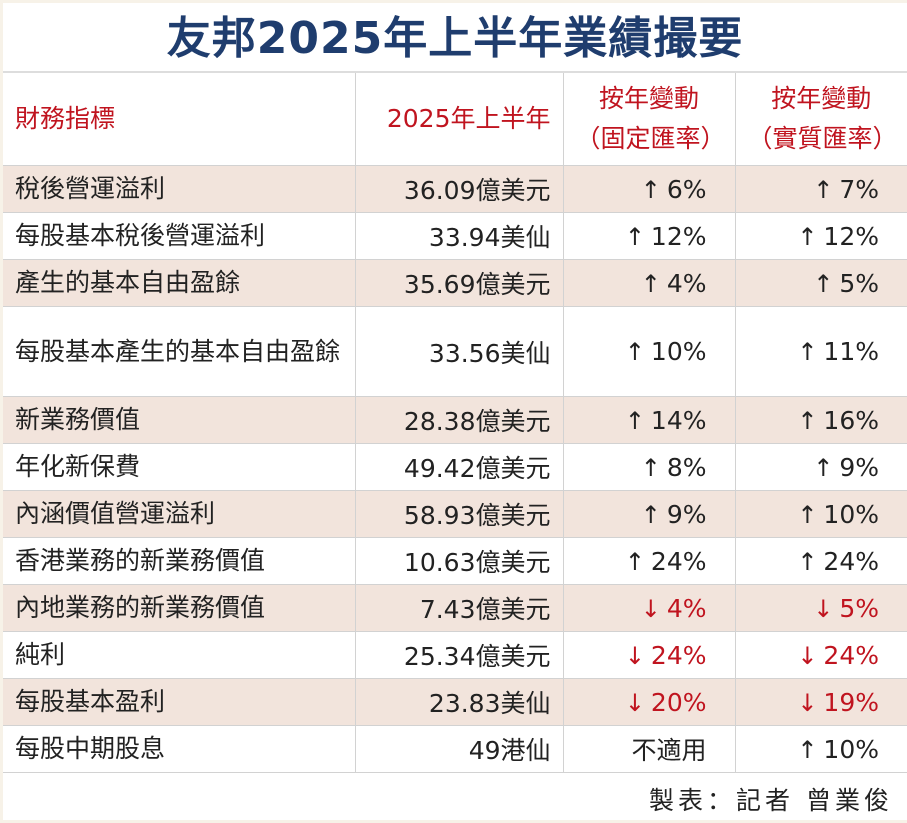 Image resolution: width=907 pixels, height=823 pixels. I want to click on table-row: 內涵價值營運溢利 58.93億美元 ↑ 9% ↑ 10%, so click(455, 514).